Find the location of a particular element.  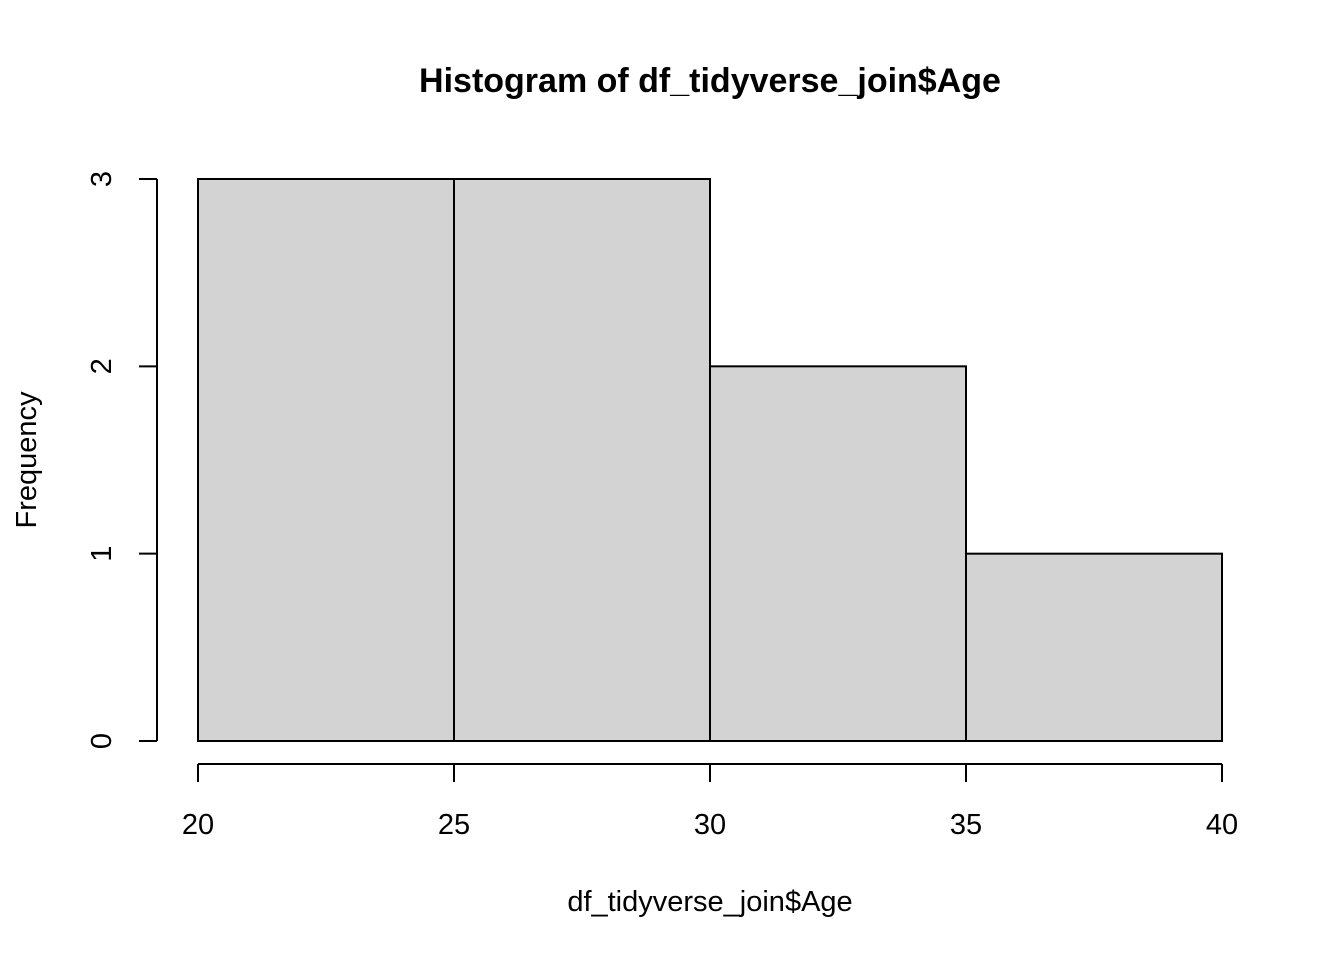

y-axis: 0 1 2 3 is located at coordinates (122, 460).